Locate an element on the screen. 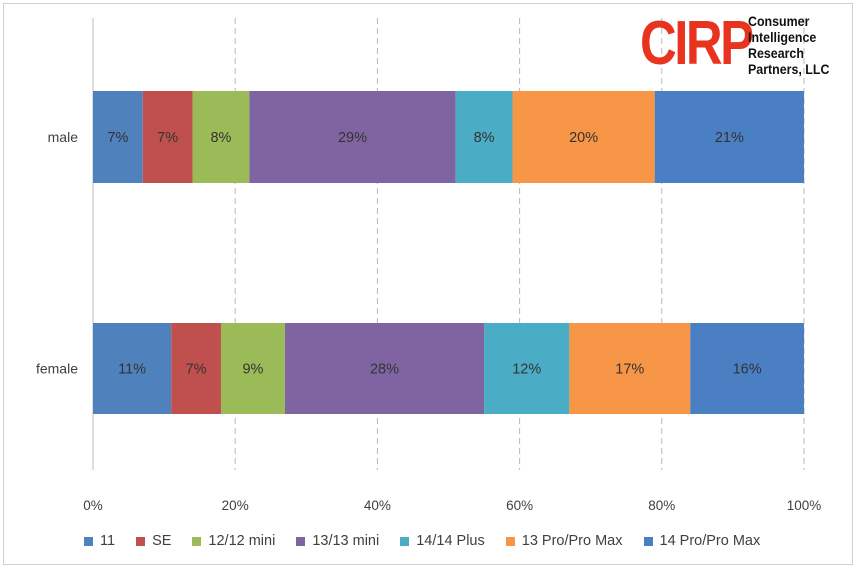 Image resolution: width=858 pixels, height=569 pixels. data-label: 21% is located at coordinates (729, 138).